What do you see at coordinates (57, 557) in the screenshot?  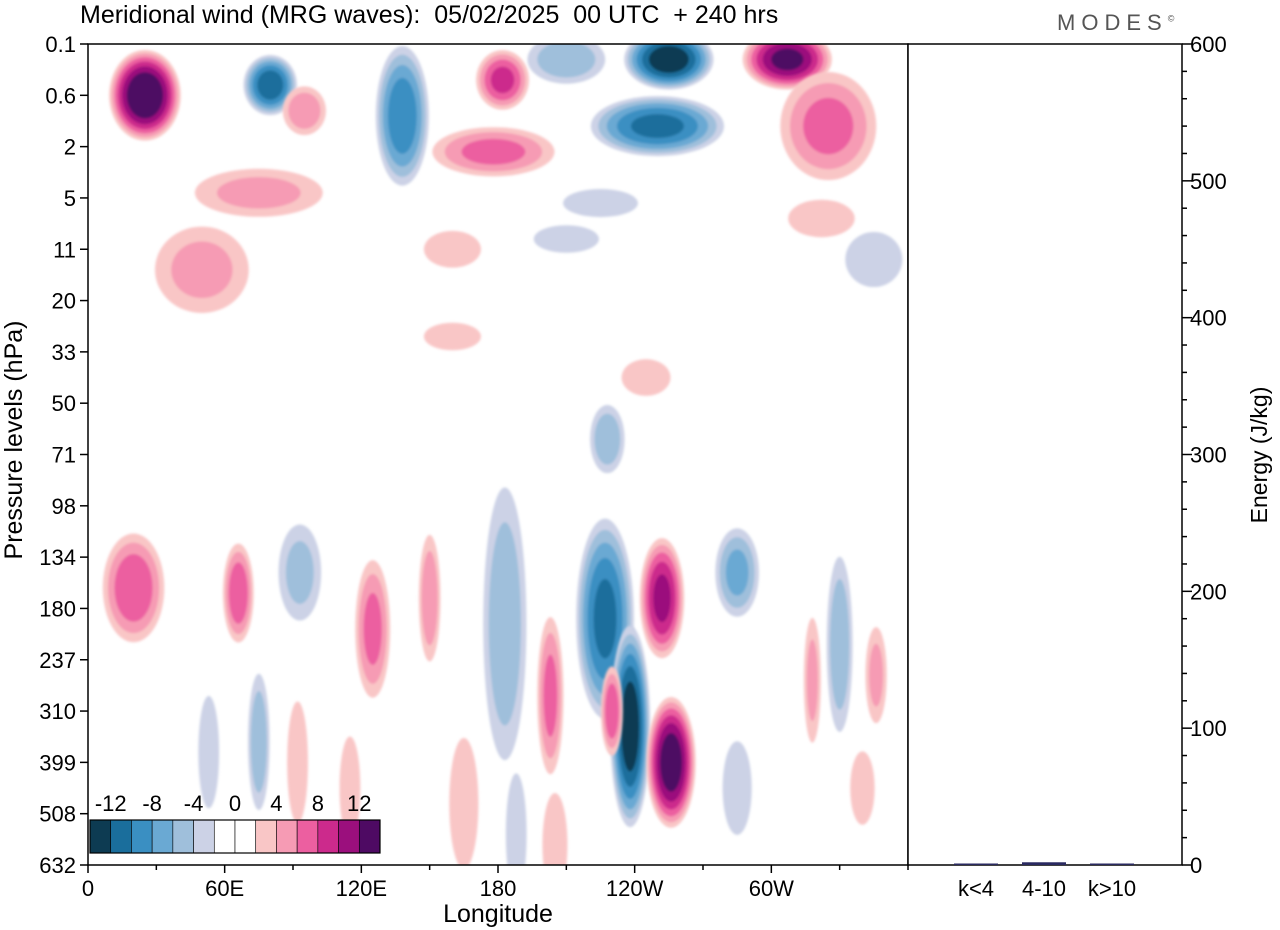 I see `pressure-tick-label: 134` at bounding box center [57, 557].